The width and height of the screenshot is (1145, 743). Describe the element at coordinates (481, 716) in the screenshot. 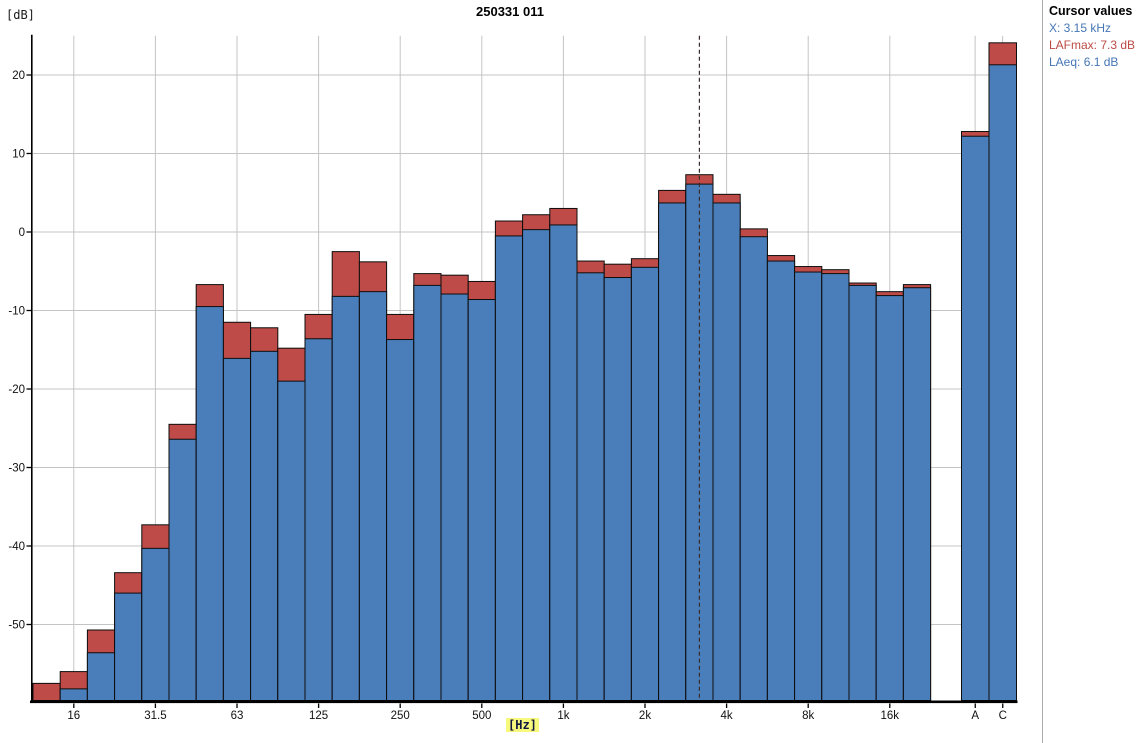

I see `x-tick-label: 500` at that location.